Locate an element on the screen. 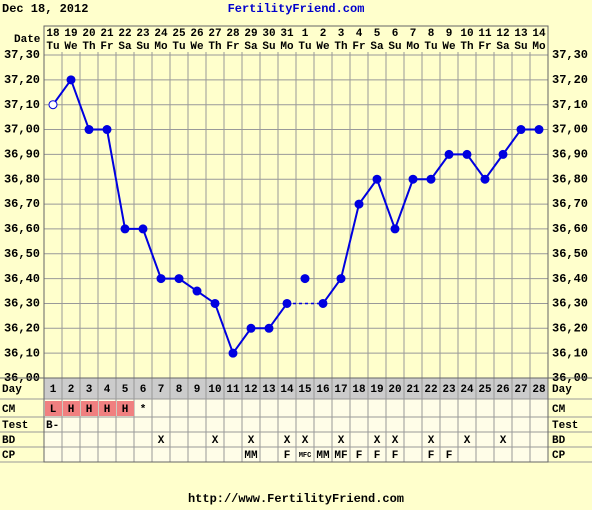 The height and width of the screenshot is (510, 592). day-cell: 27 is located at coordinates (520, 390).